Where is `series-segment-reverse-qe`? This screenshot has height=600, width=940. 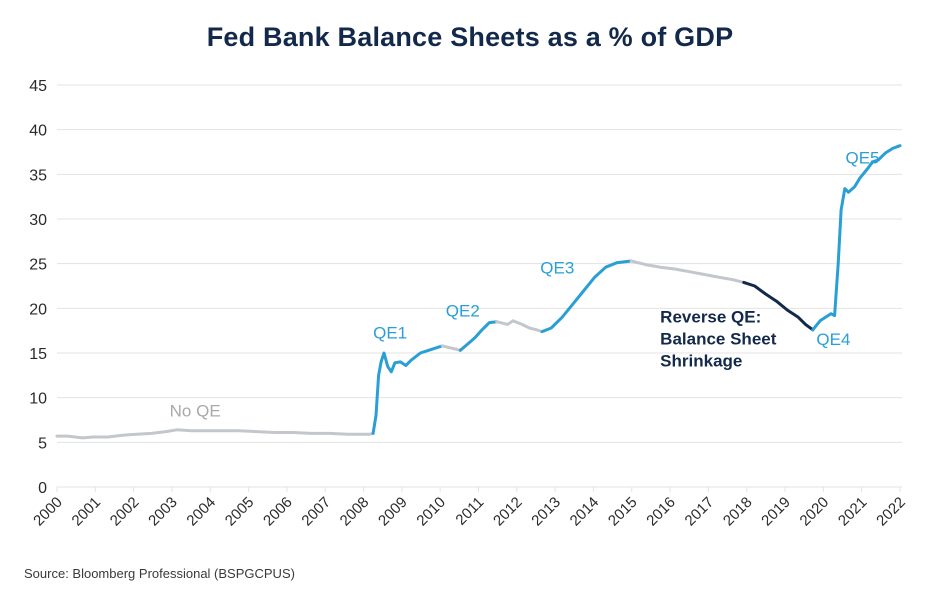
series-segment-reverse-qe is located at coordinates (778, 306).